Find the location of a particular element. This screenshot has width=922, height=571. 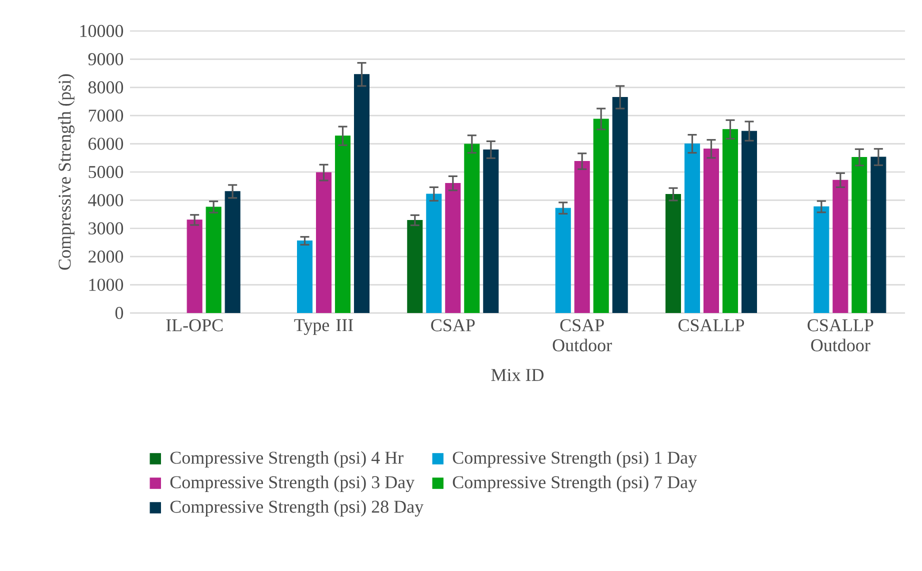

x-axis-title: Mix ID is located at coordinates (517, 374).